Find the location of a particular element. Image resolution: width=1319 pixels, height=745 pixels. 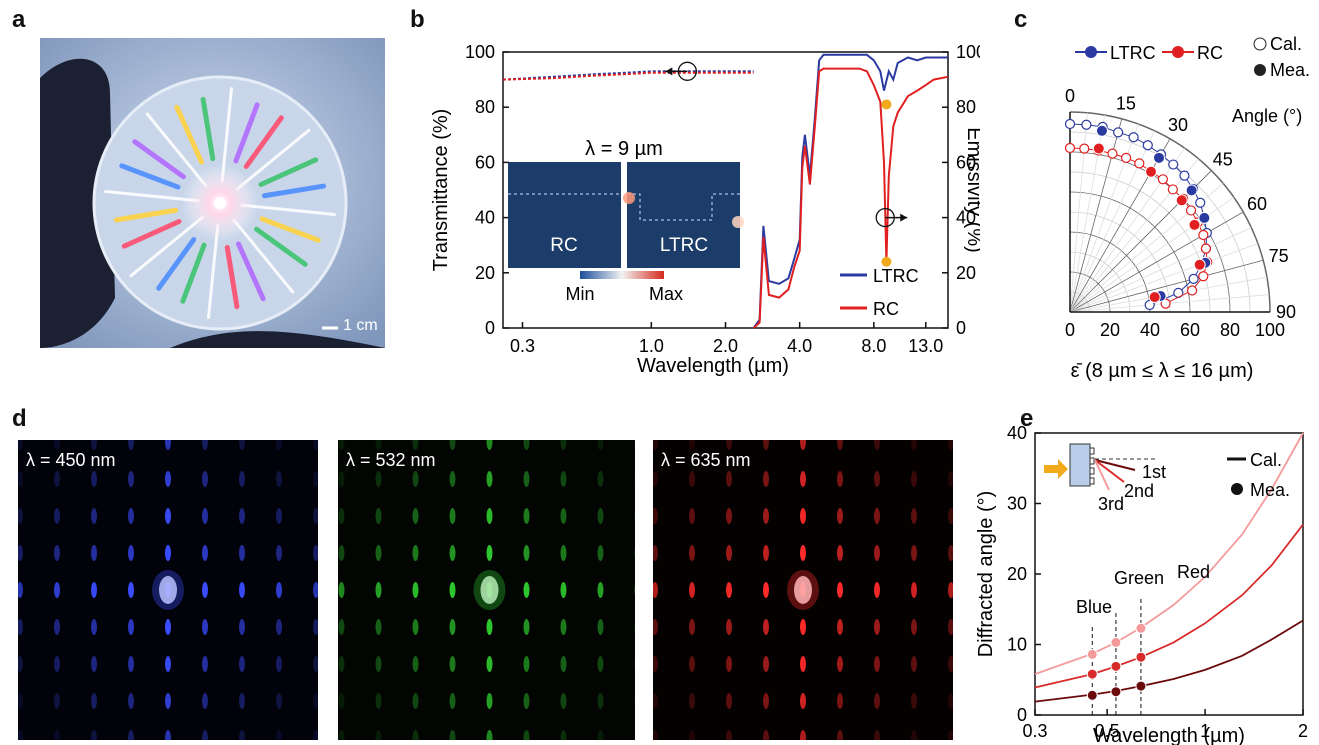

chart-e-xlabel: Wavelength (µm) is located at coordinates (1169, 735).